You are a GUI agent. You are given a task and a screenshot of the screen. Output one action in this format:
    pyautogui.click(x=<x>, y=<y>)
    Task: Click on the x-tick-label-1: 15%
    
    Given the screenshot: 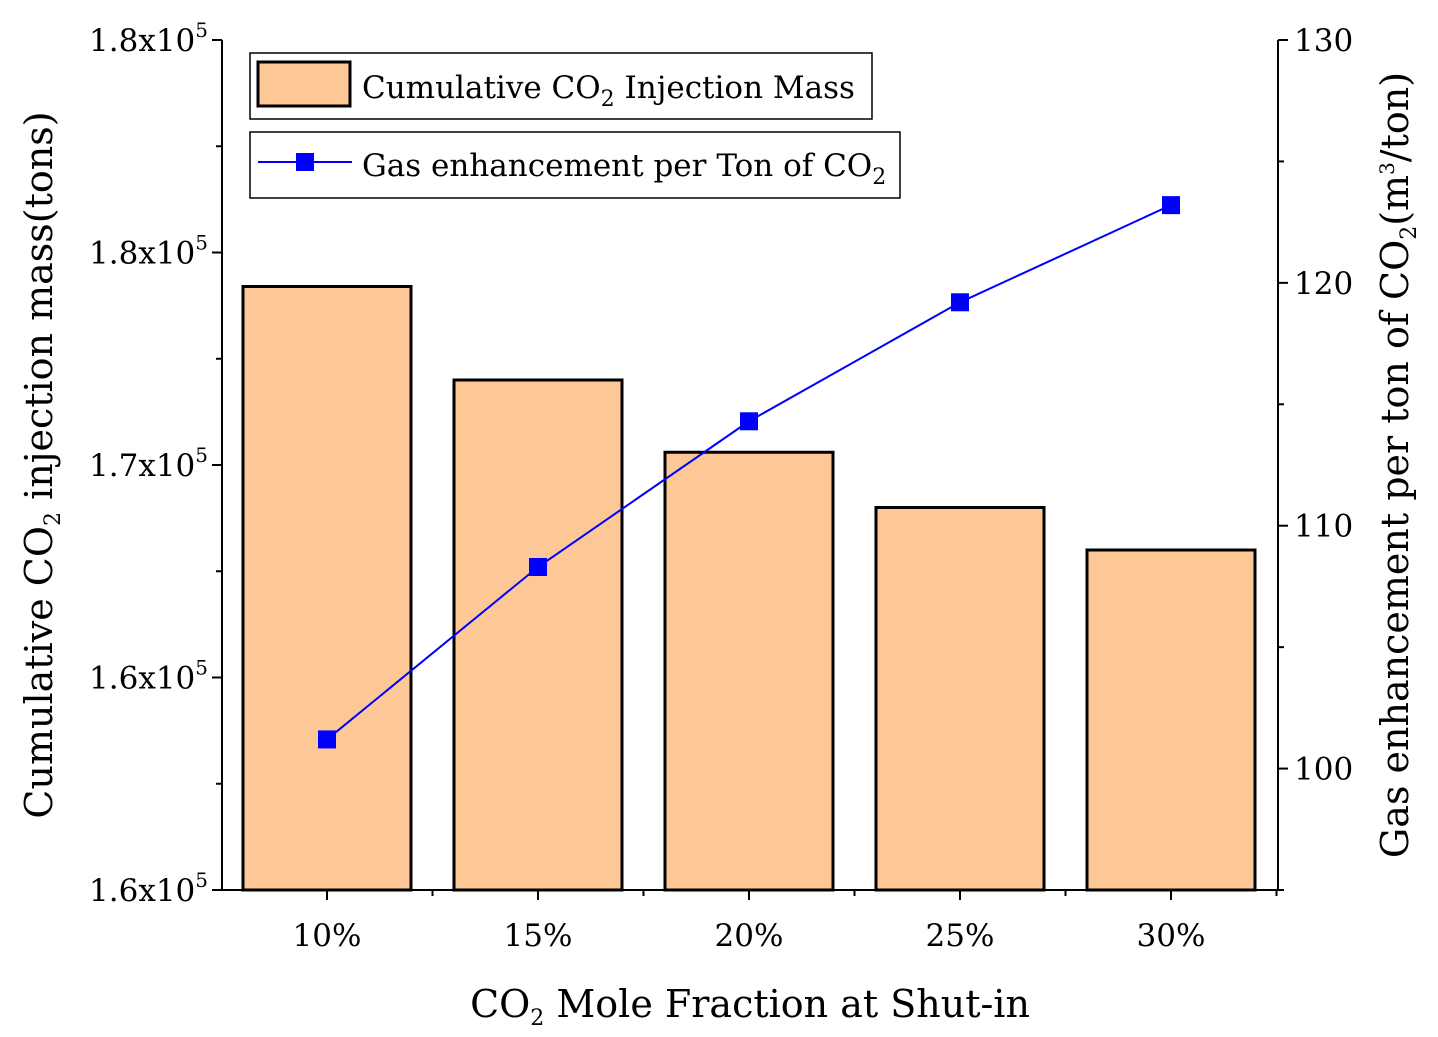 What is the action you would take?
    pyautogui.click(x=538, y=936)
    